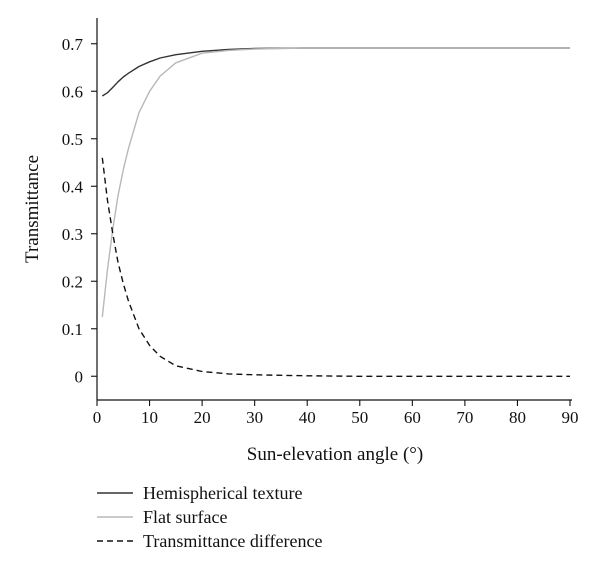 This screenshot has width=600, height=573. I want to click on y-tick-label: 0.1, so click(72, 329).